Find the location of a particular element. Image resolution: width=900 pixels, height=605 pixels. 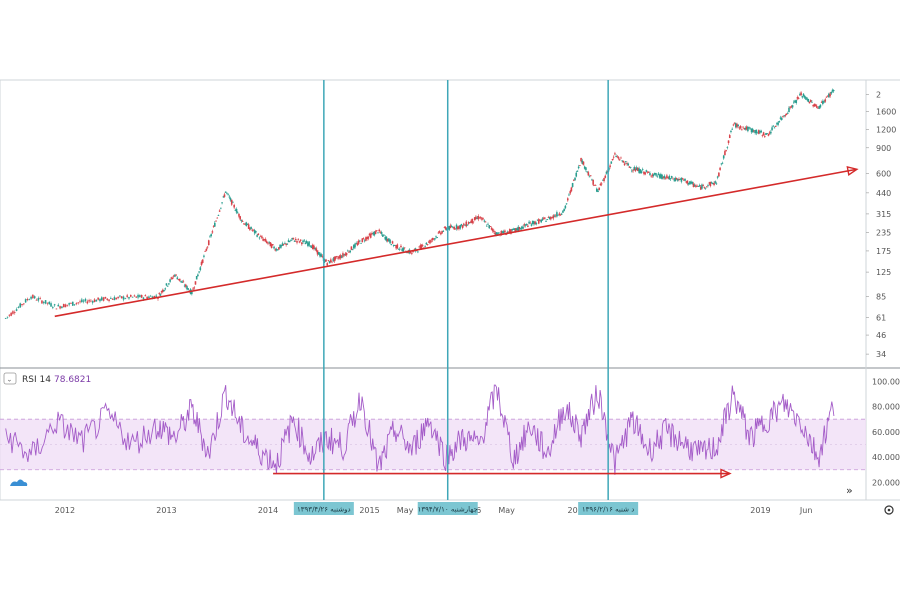

time-axis-label: 2012 is located at coordinates (65, 510).